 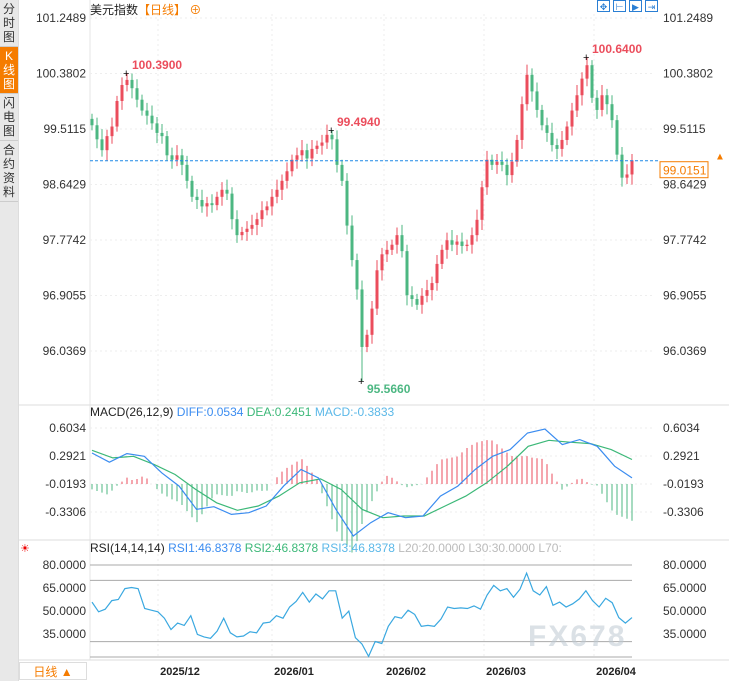 I want to click on l20-legend: L20:20.0000, so click(x=431, y=548).